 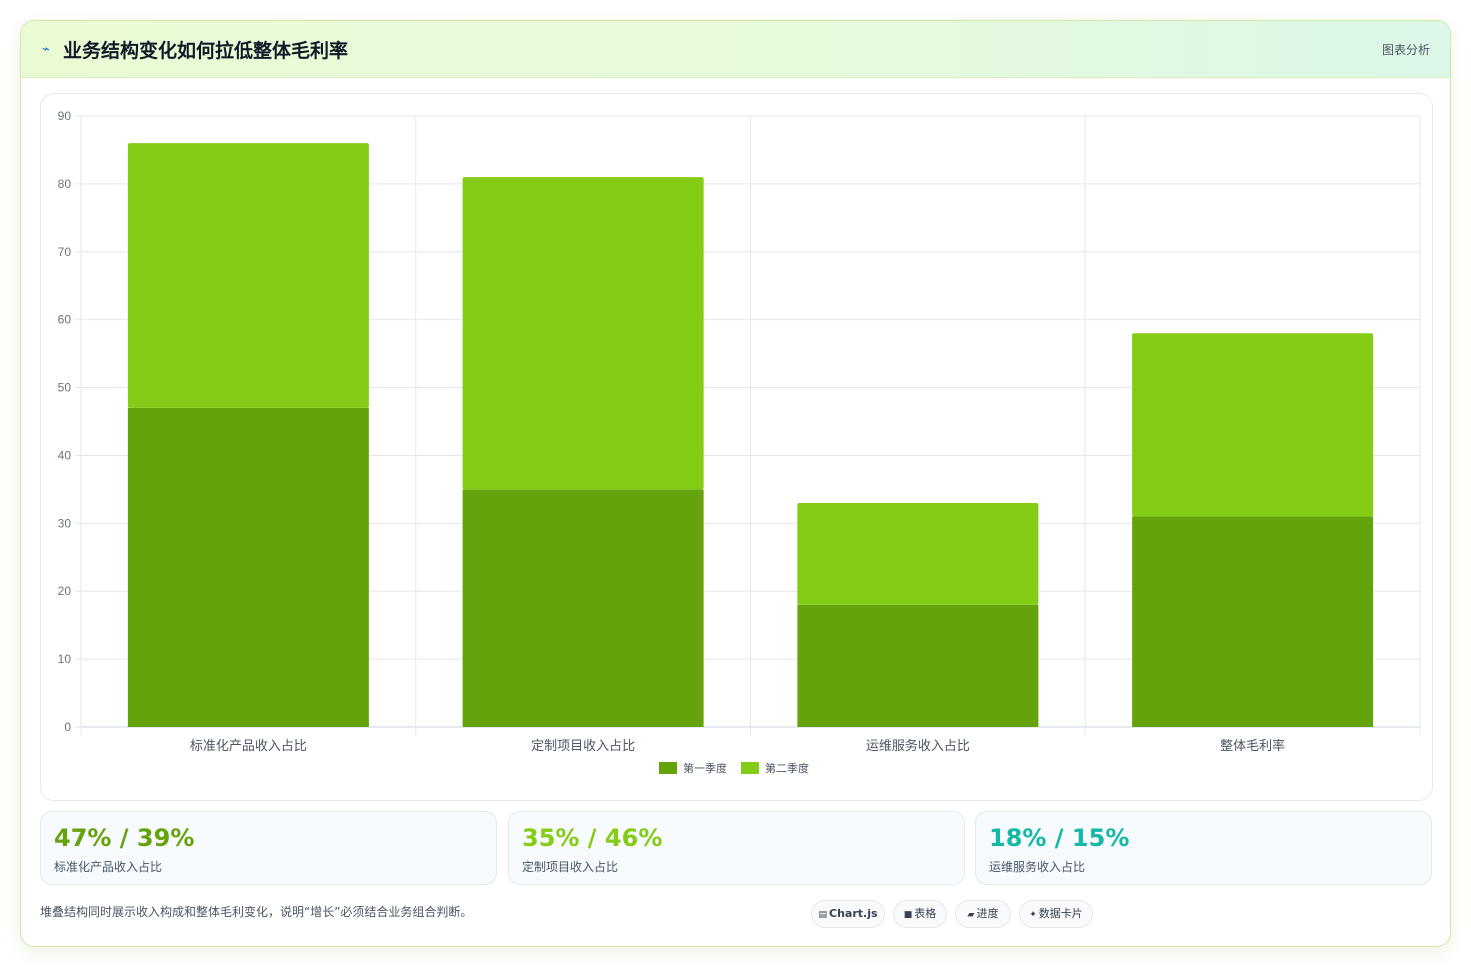 What do you see at coordinates (65, 659) in the screenshot?
I see `y-tick-label: 10` at bounding box center [65, 659].